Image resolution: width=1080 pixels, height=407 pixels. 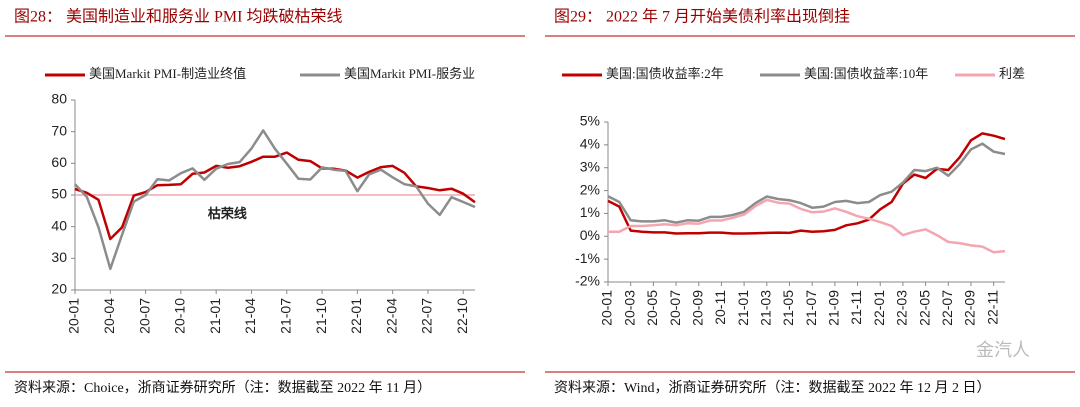 What do you see at coordinates (590, 166) in the screenshot?
I see `y-tick-label: 3%` at bounding box center [590, 166].